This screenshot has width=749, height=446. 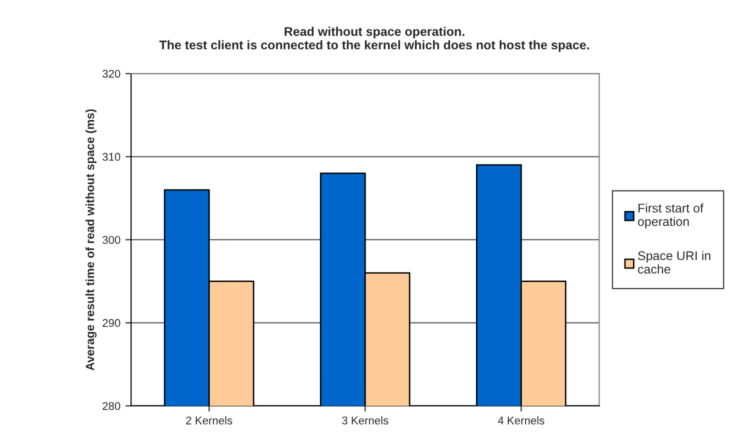 What do you see at coordinates (111, 240) in the screenshot?
I see `y-tick-label: 300` at bounding box center [111, 240].